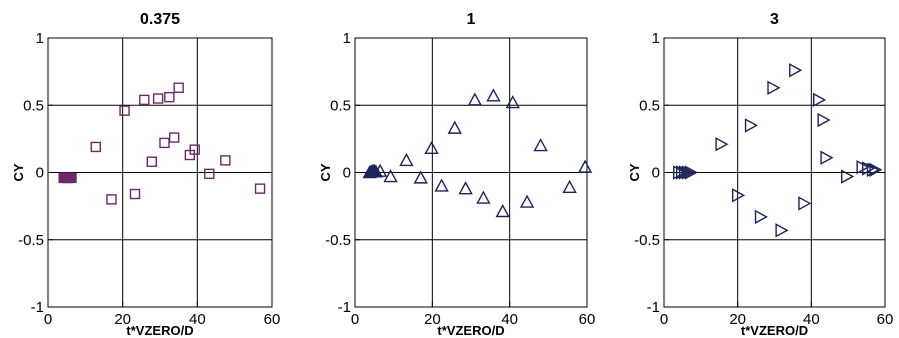  I want to click on chart-title: 0.375, so click(160, 19).